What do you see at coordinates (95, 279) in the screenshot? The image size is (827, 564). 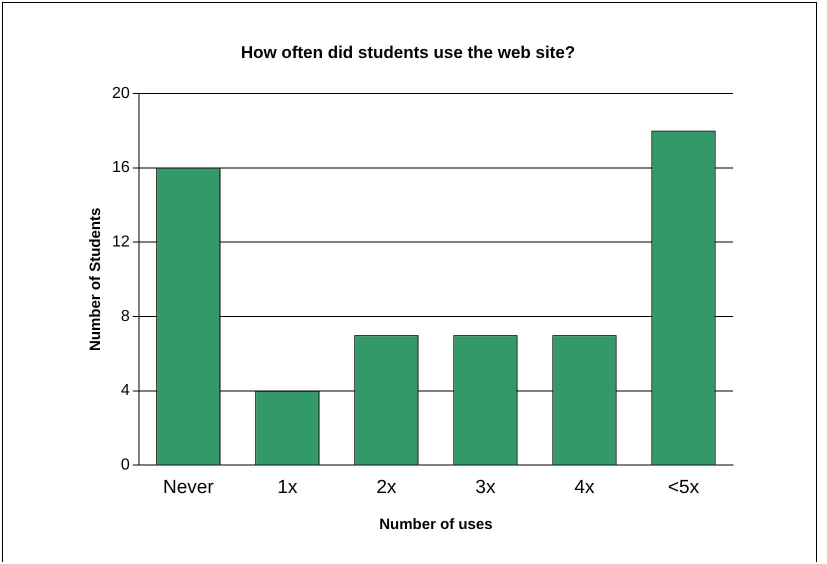 I see `y-axis-title: Number of Students` at bounding box center [95, 279].